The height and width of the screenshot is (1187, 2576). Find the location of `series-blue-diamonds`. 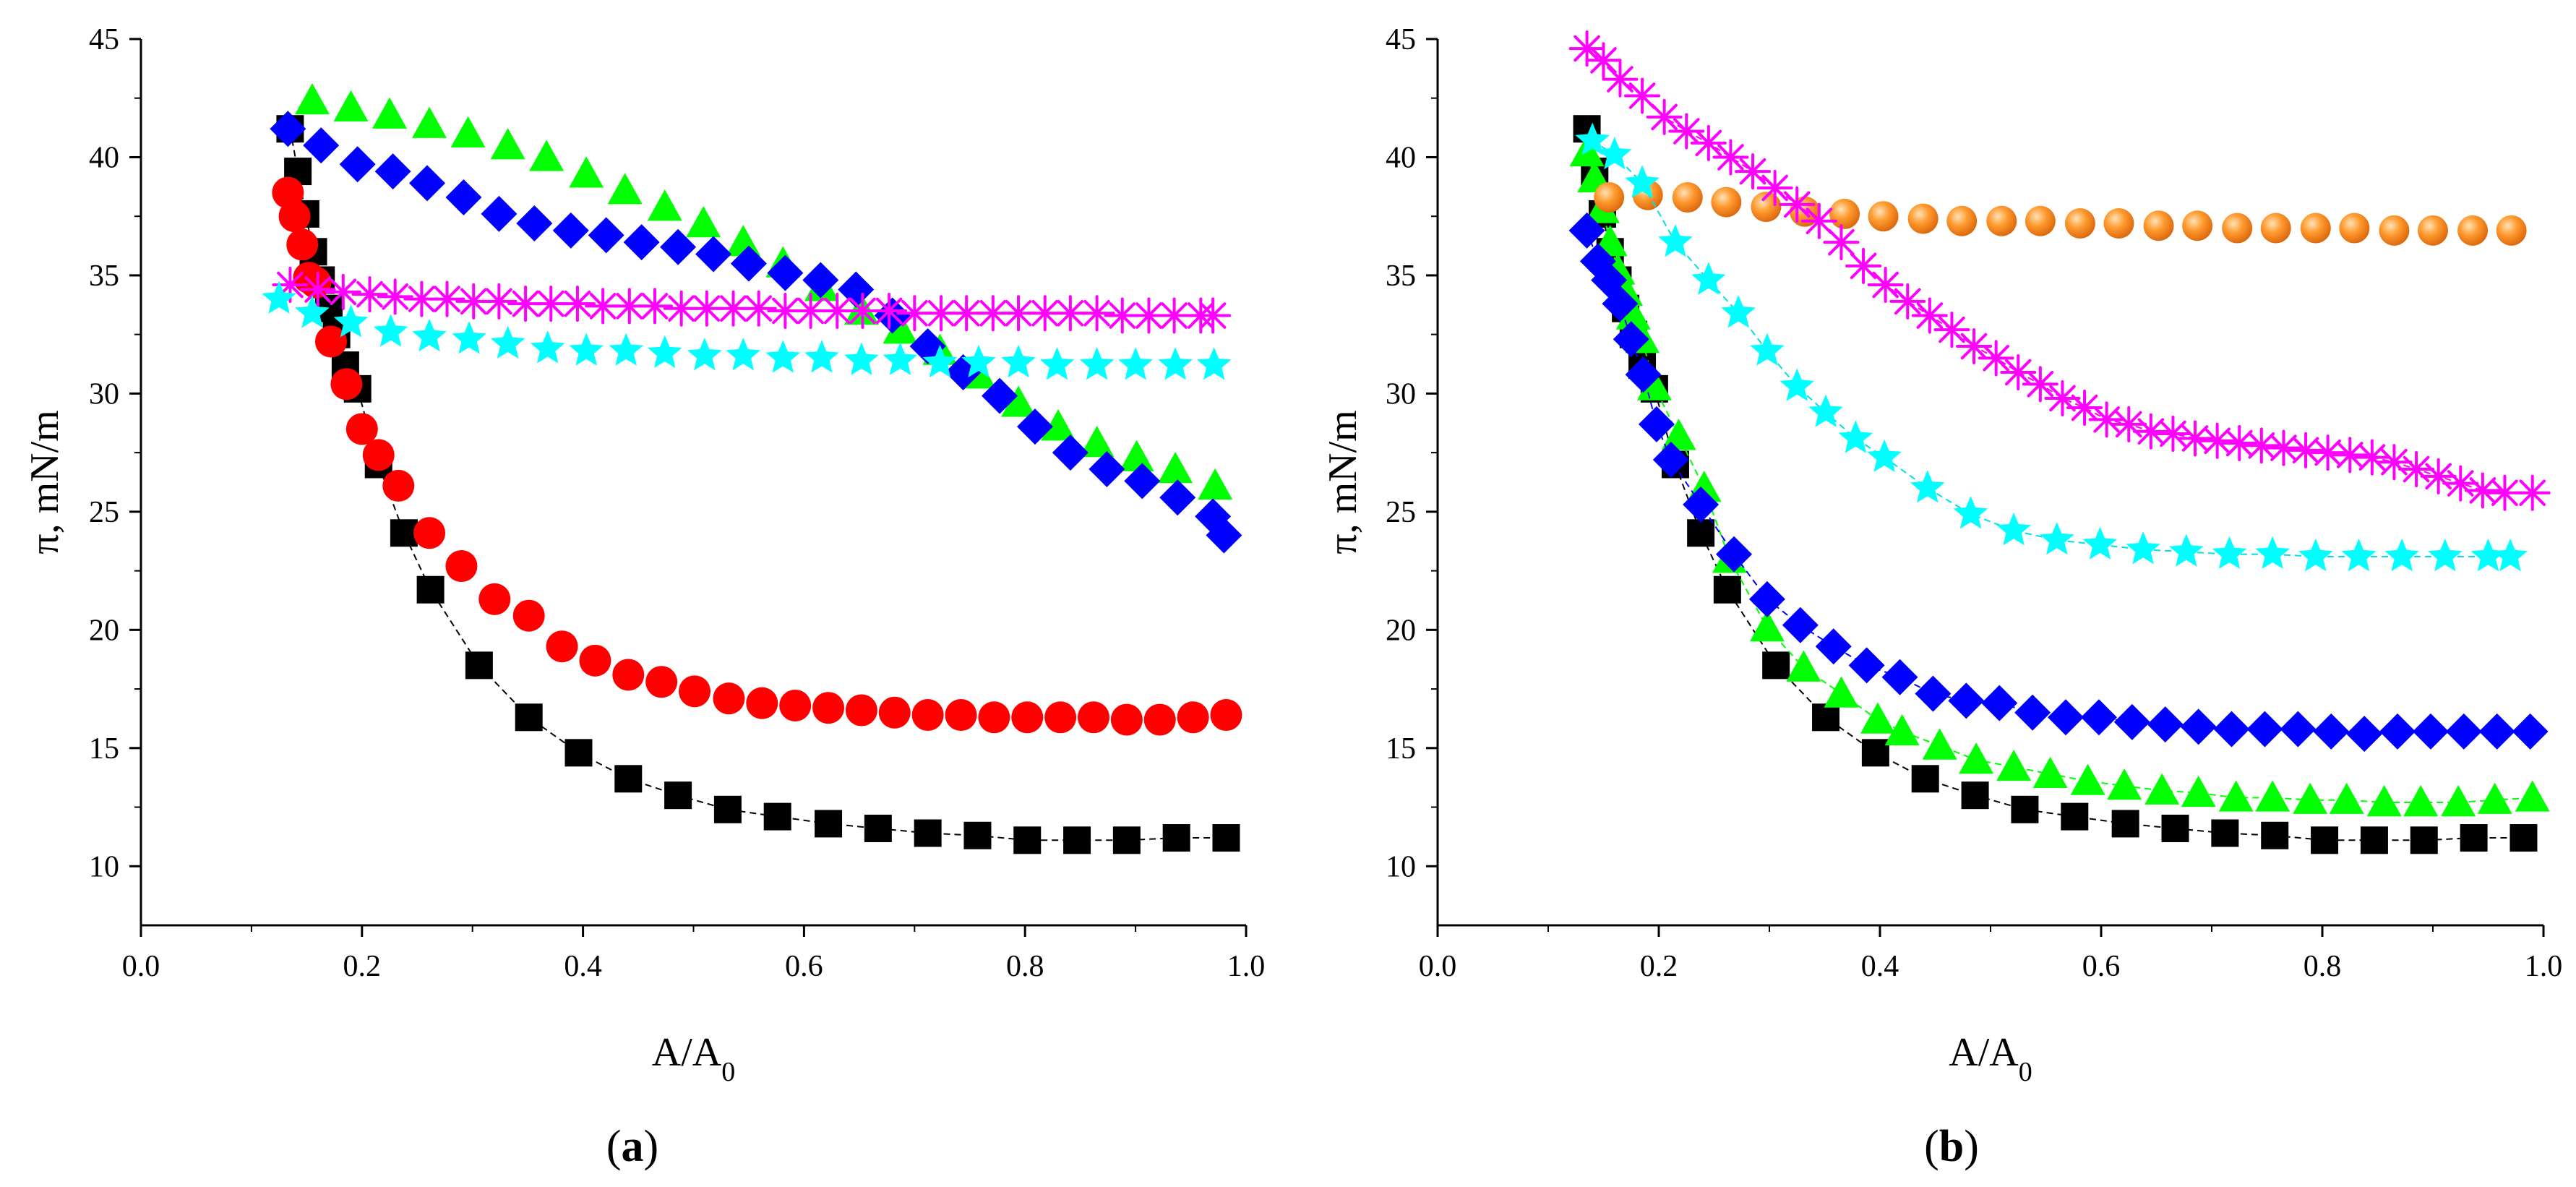

series-blue-diamonds is located at coordinates (756, 332).